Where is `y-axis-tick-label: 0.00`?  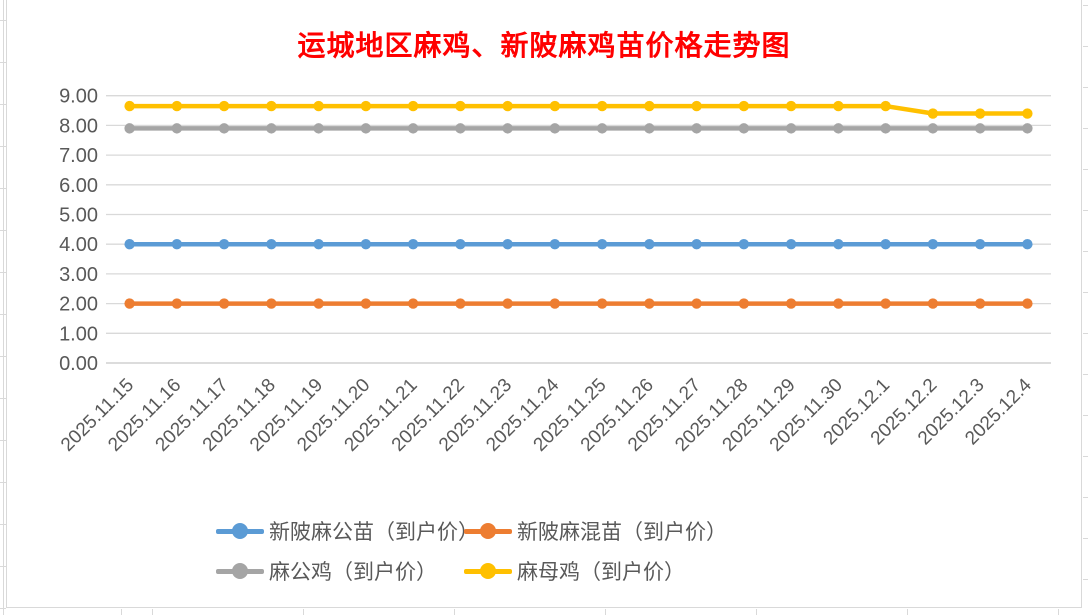
y-axis-tick-label: 0.00 is located at coordinates (78, 364).